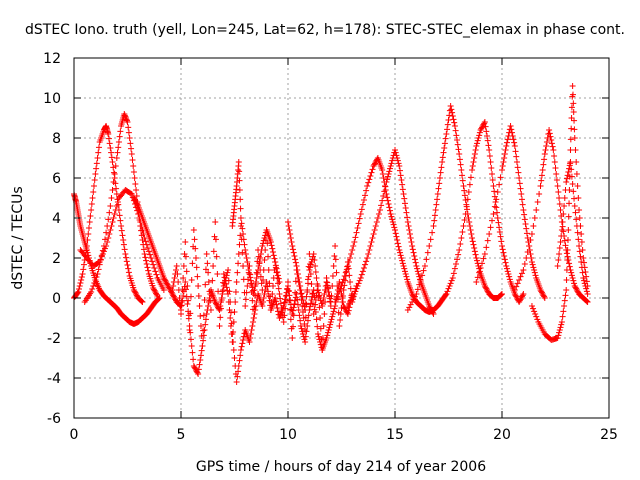 Image resolution: width=640 pixels, height=480 pixels. What do you see at coordinates (74, 435) in the screenshot?
I see `x-tick-label: 0` at bounding box center [74, 435].